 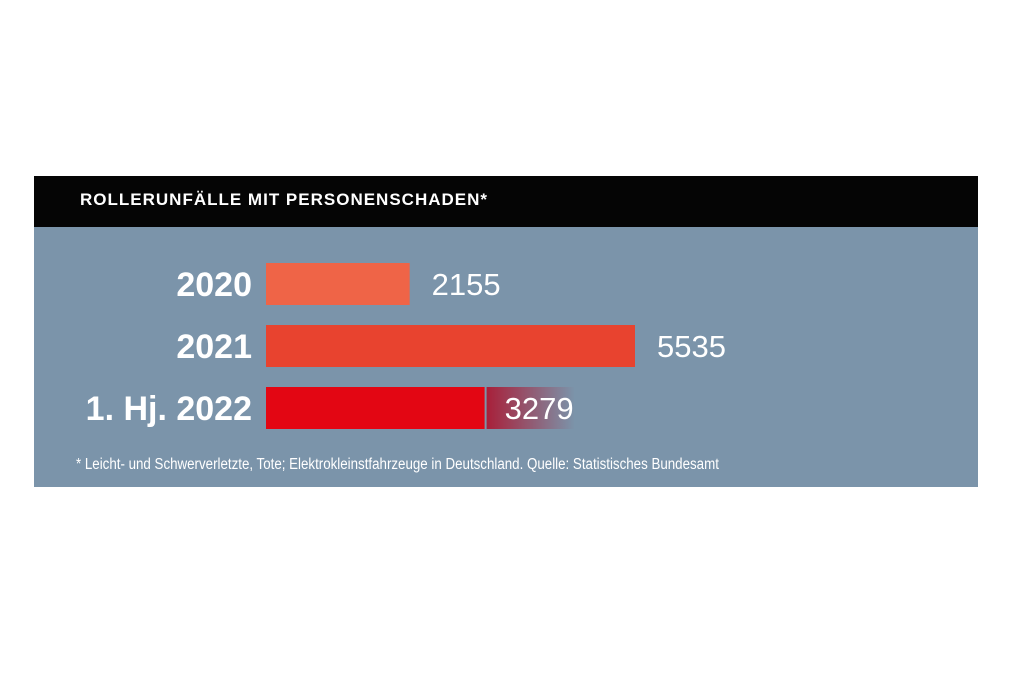 I want to click on chart-title: ROLLERUNFÄLLE MIT PERSONENSCHADEN*, so click(x=284, y=199).